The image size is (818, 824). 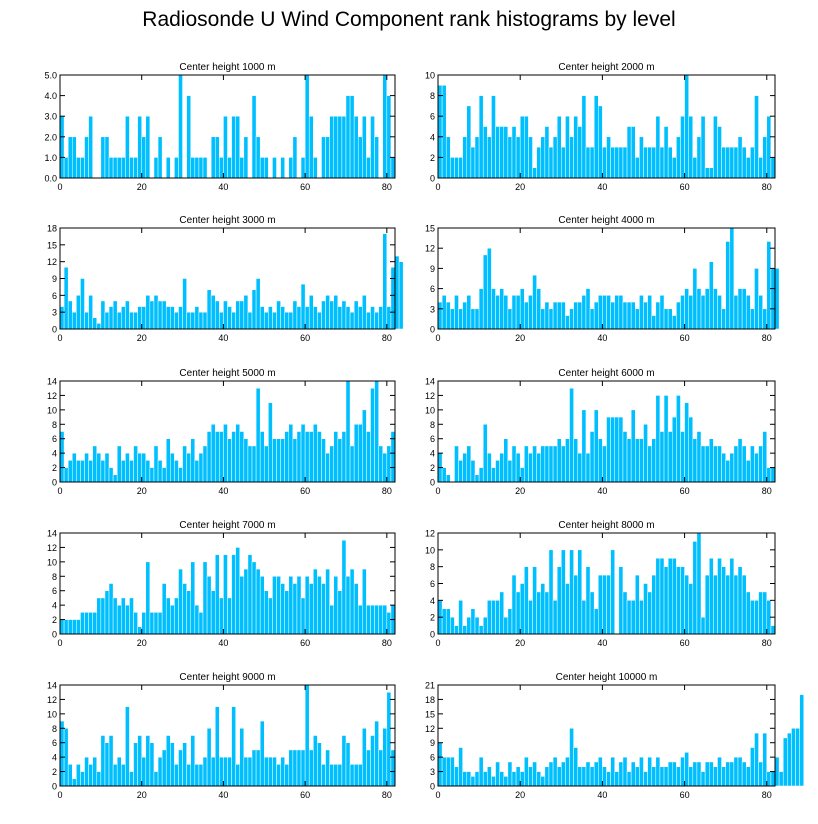 What do you see at coordinates (54, 620) in the screenshot?
I see `y-tick-label: 2` at bounding box center [54, 620].